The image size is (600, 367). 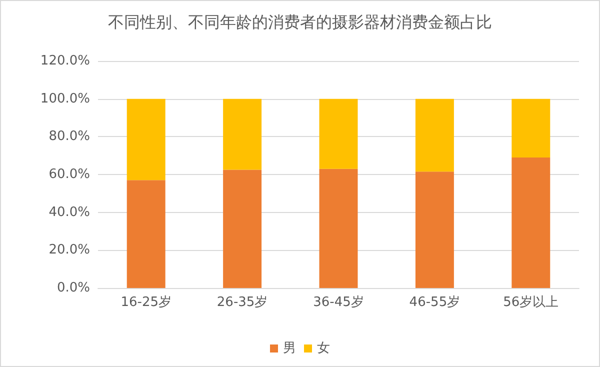 What do you see at coordinates (242, 302) in the screenshot?
I see `x-tick-label: 26-35岁` at bounding box center [242, 302].